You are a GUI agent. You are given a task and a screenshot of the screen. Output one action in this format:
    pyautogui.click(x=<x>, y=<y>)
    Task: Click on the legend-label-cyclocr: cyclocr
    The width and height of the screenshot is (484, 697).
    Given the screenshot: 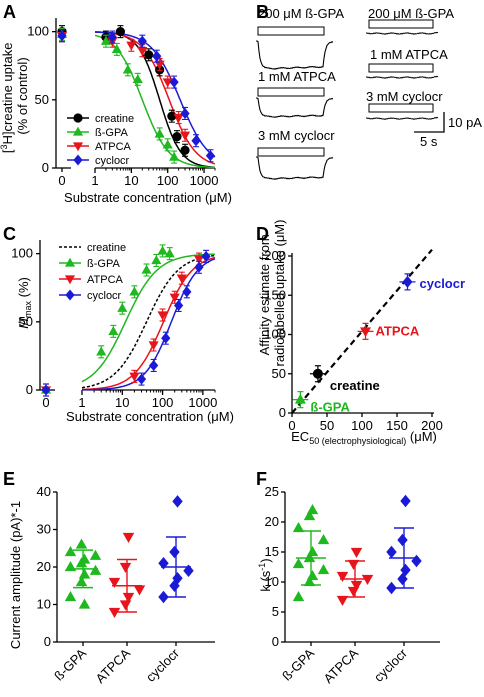 What is the action you would take?
    pyautogui.click(x=104, y=296)
    